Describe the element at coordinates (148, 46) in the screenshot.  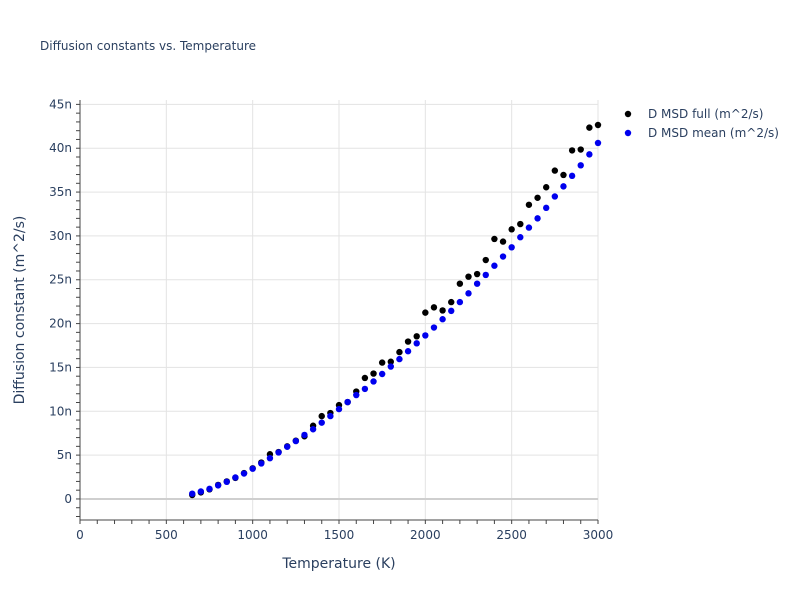
I see `chart-title: Diffusion constants vs. Temperature` at that location.